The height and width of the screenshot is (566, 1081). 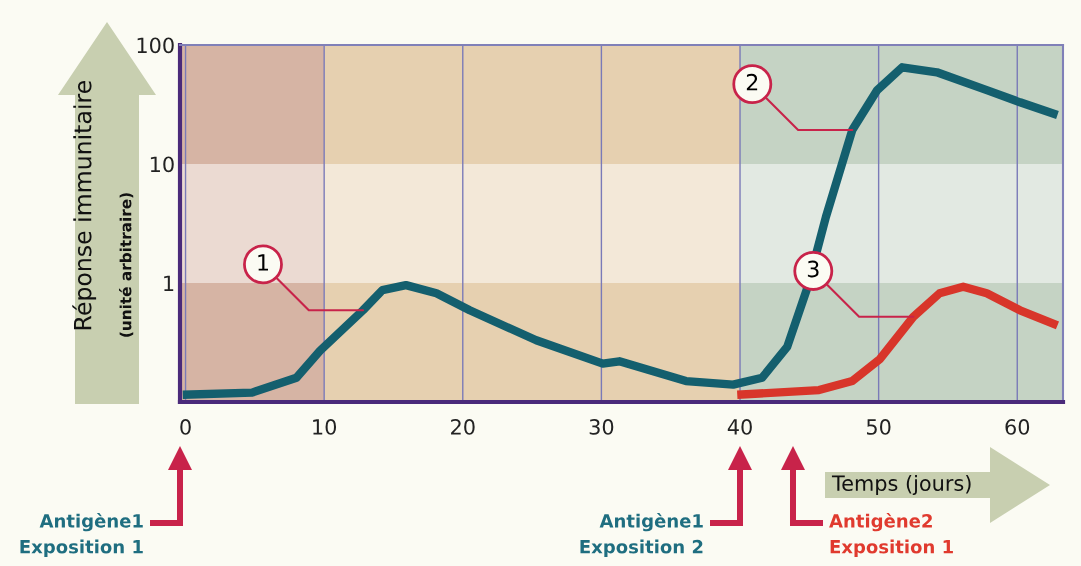 What do you see at coordinates (185, 427) in the screenshot?
I see `x-tick-label: 0` at bounding box center [185, 427].